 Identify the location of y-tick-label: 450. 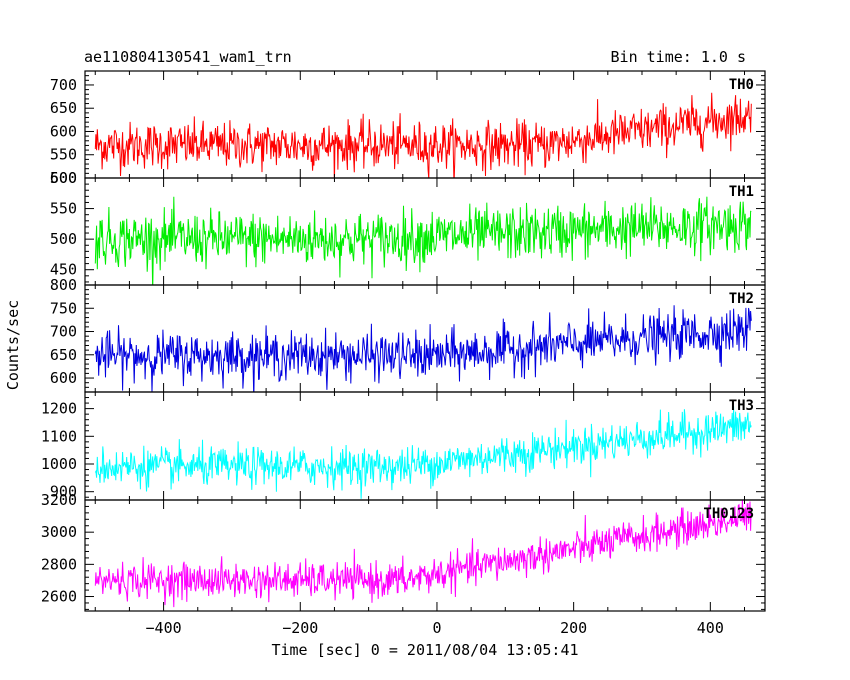
(63, 270).